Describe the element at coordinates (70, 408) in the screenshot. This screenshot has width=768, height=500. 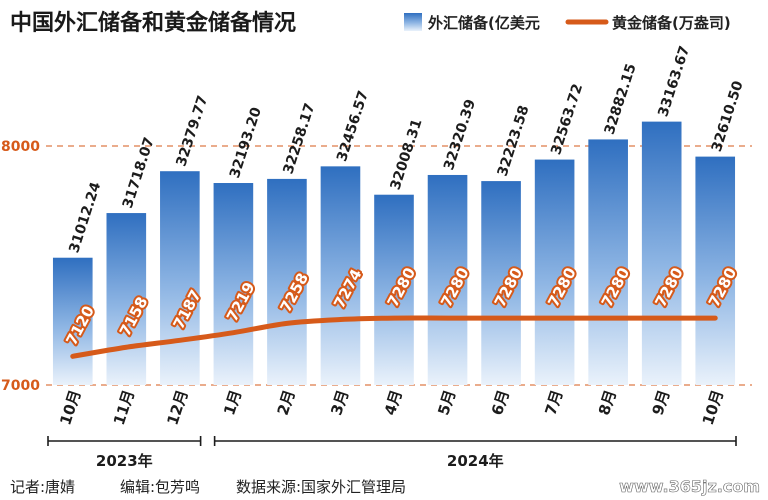
I see `x-tick-0: 10月` at that location.